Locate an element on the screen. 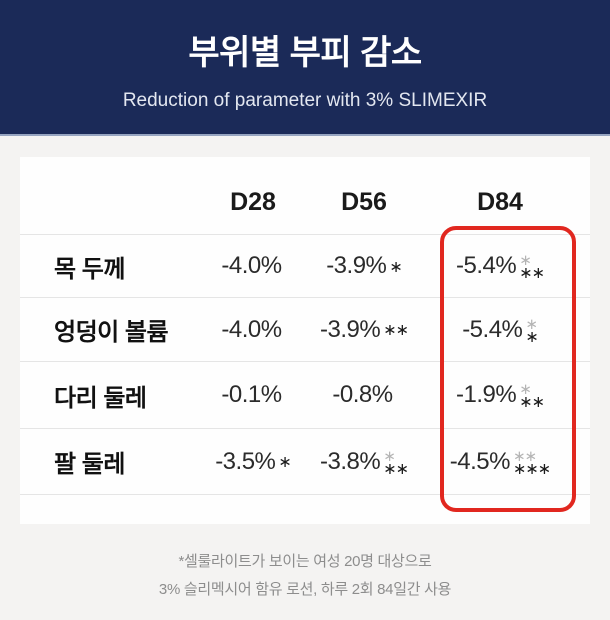 The height and width of the screenshot is (620, 610). row-label-neck: 목 두께 is located at coordinates (89, 269).